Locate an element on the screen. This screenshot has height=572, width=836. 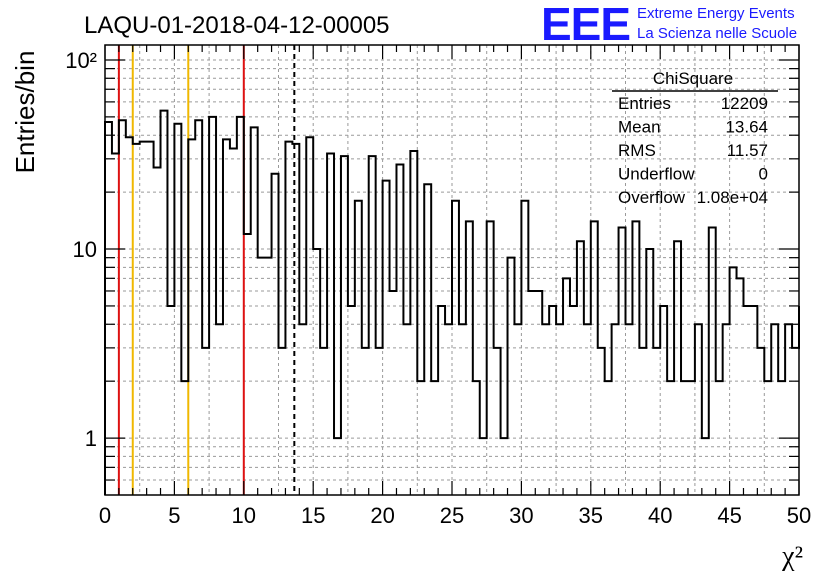
x-tick-label: 35 is located at coordinates (591, 515).